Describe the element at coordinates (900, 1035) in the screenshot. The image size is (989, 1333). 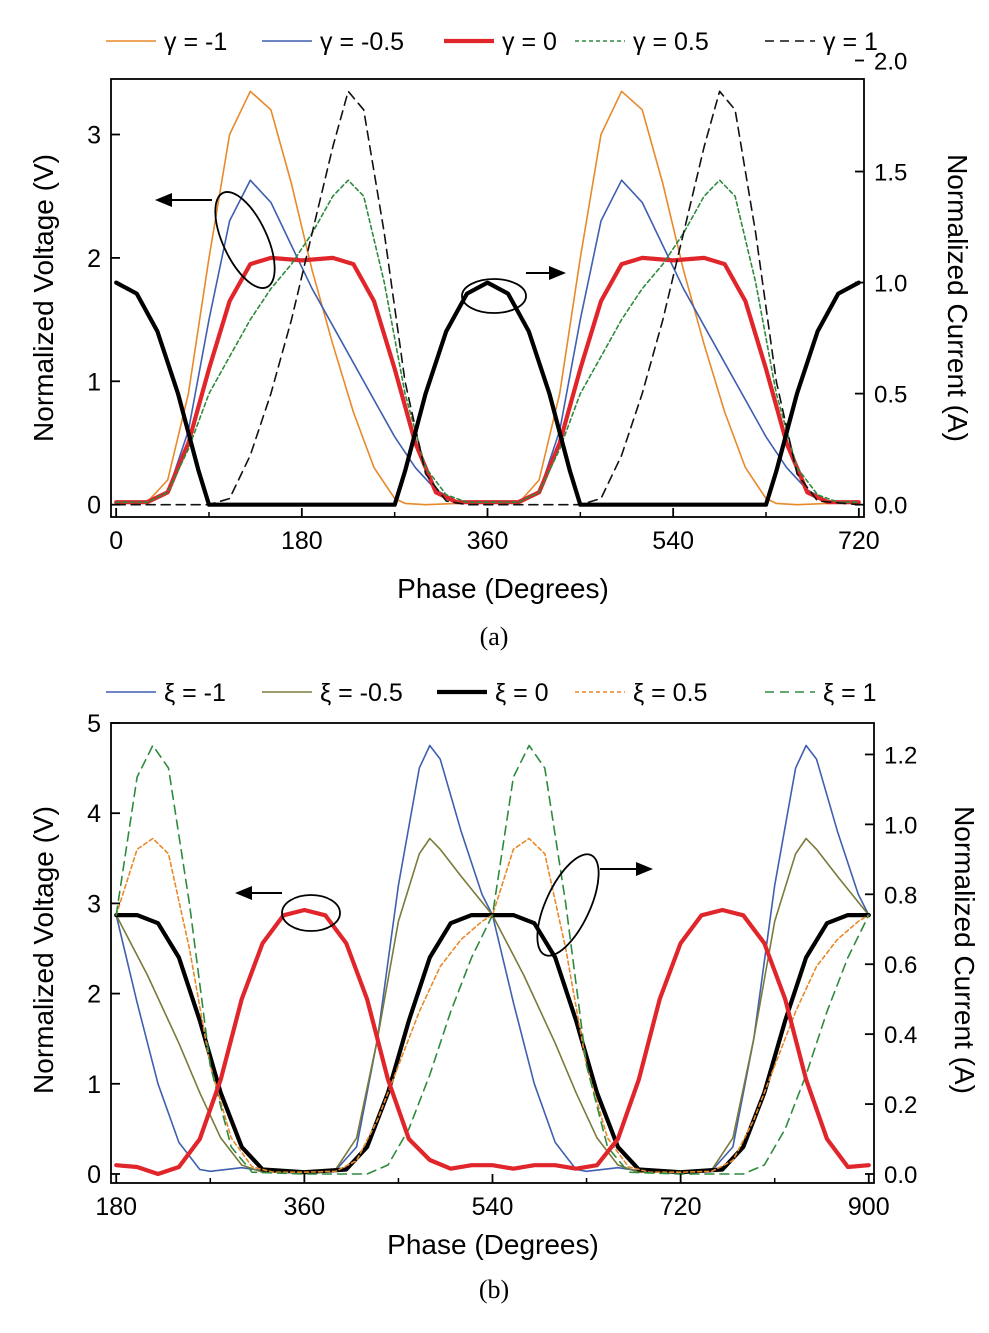
I see `y-right-tick-label-b-2: 0.4` at that location.